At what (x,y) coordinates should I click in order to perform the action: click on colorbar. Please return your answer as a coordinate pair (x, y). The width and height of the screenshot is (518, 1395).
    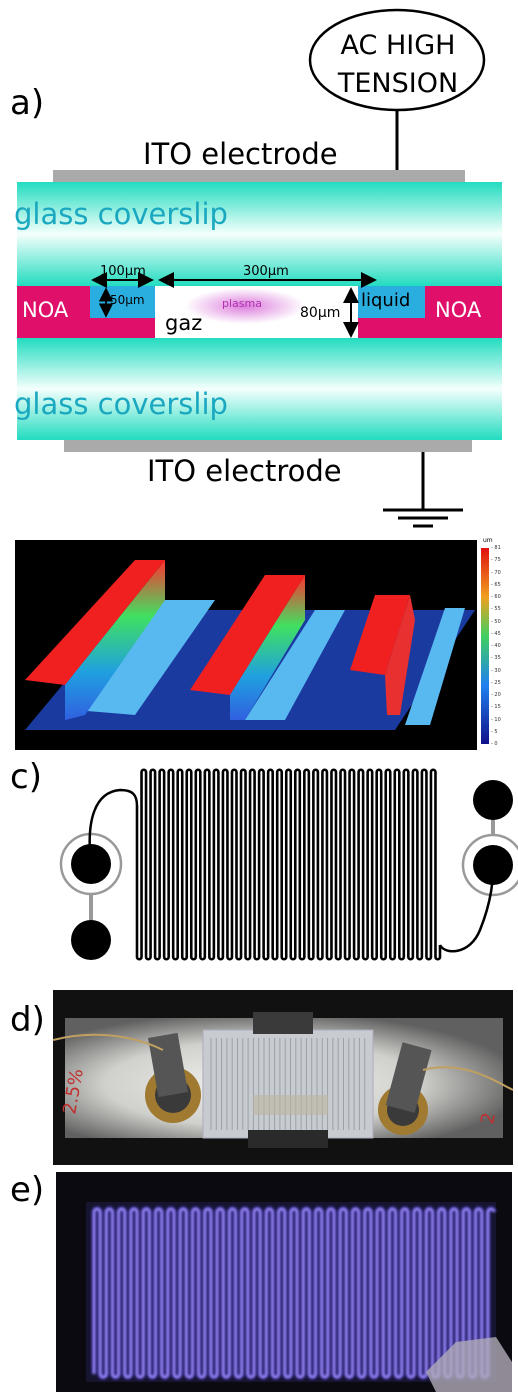
    Looking at the image, I should click on (485, 646).